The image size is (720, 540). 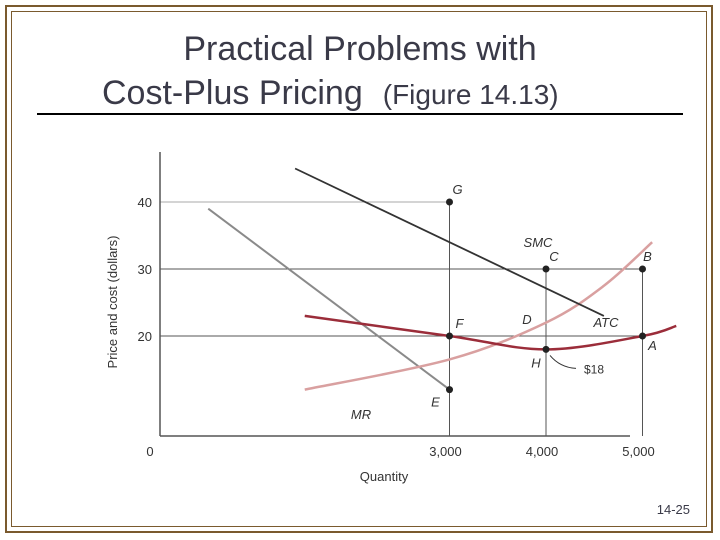 I want to click on y-tick-label: 40, so click(x=145, y=202).